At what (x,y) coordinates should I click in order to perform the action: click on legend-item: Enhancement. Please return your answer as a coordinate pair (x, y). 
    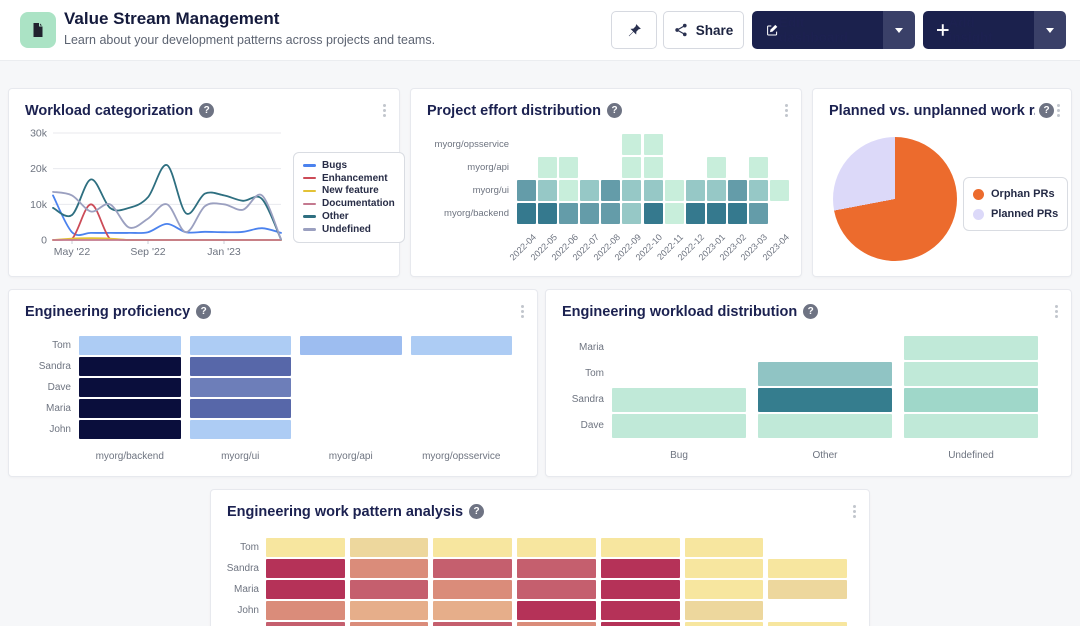
    Looking at the image, I should click on (349, 178).